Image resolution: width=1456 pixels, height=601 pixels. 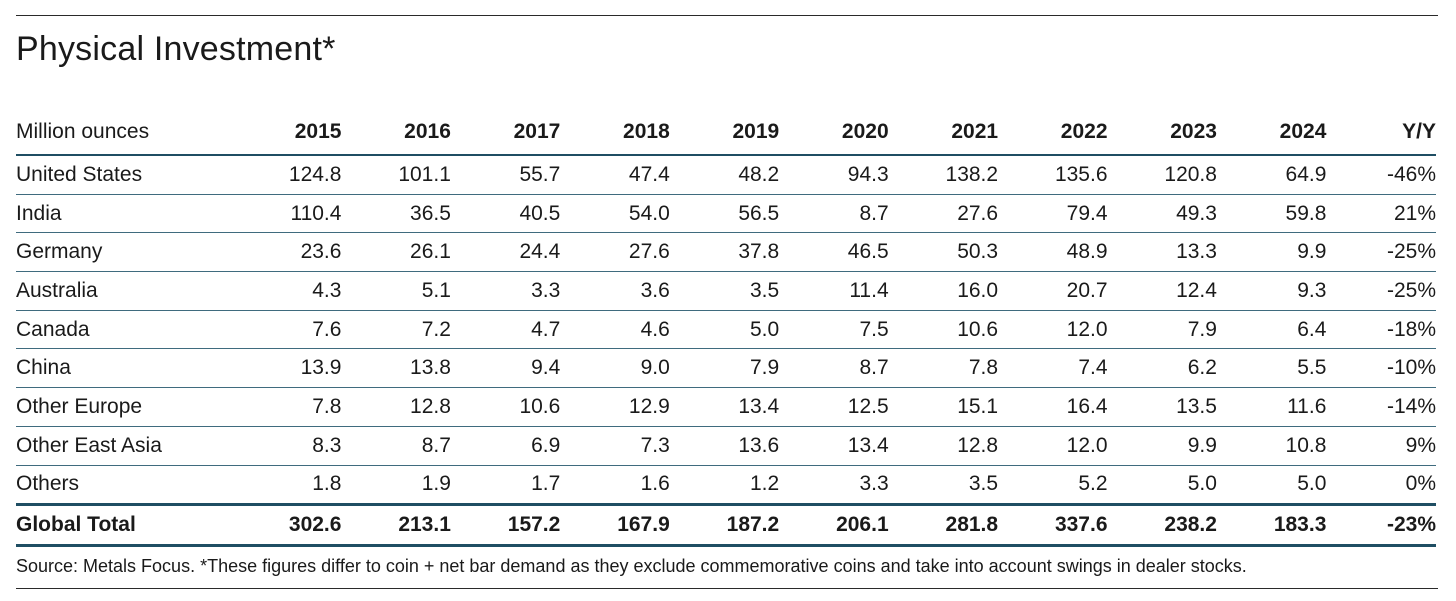 What do you see at coordinates (316, 213) in the screenshot?
I see `table-cell: 110.4` at bounding box center [316, 213].